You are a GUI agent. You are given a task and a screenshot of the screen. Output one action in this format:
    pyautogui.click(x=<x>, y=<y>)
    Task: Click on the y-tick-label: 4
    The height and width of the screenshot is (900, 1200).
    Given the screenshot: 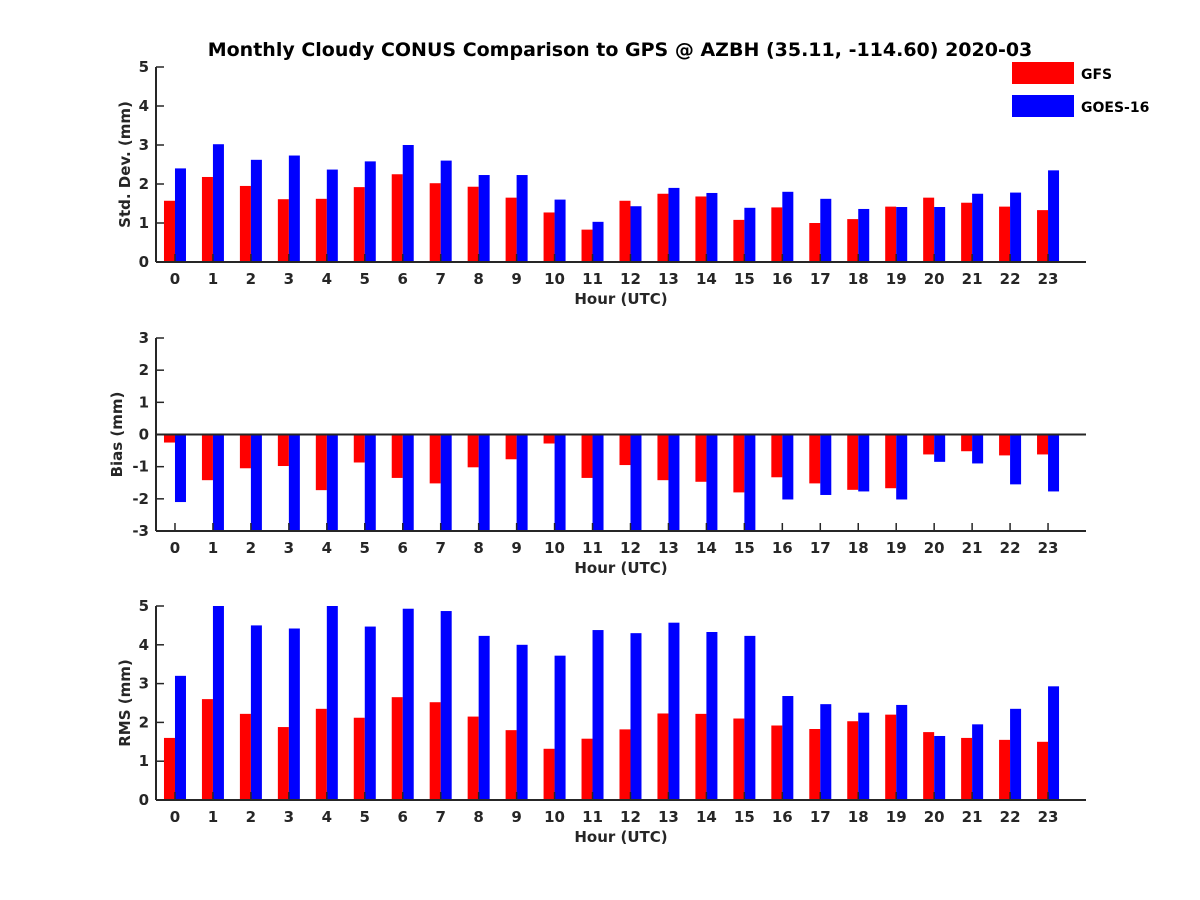 What is the action you would take?
    pyautogui.click(x=144, y=106)
    